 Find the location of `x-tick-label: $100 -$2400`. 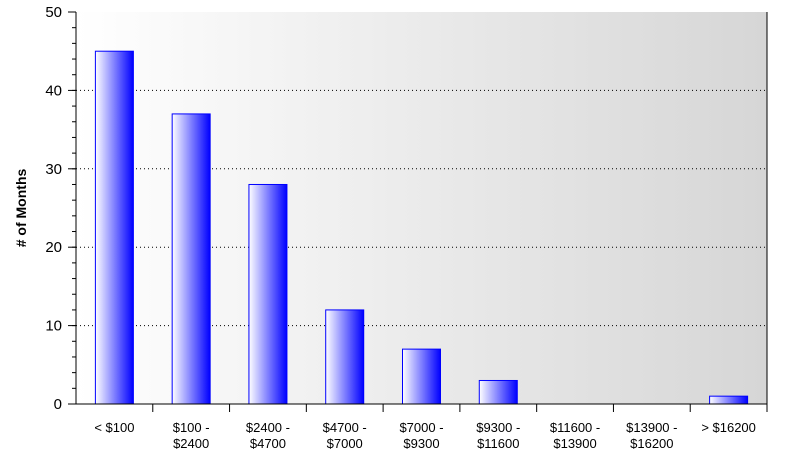

x-tick-label: $100 -$2400 is located at coordinates (191, 435).